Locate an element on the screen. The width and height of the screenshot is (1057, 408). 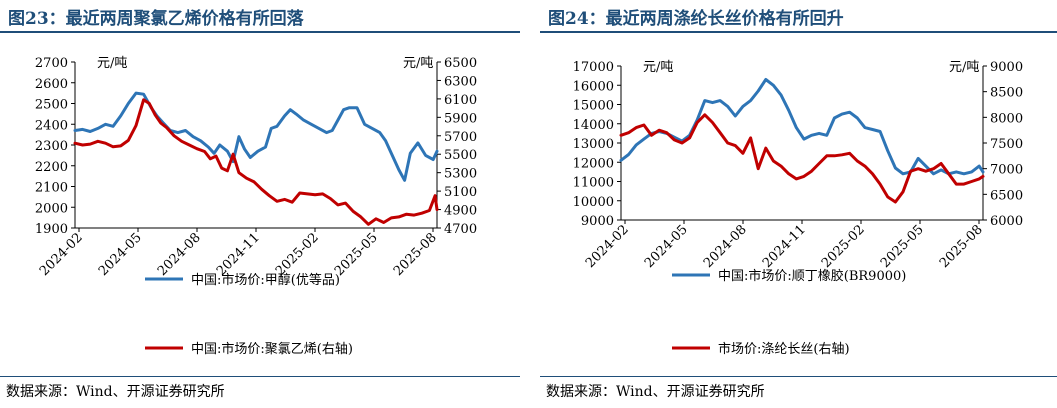
legend-label: 市场价:涤纶长丝(右轴) is located at coordinates (784, 349).